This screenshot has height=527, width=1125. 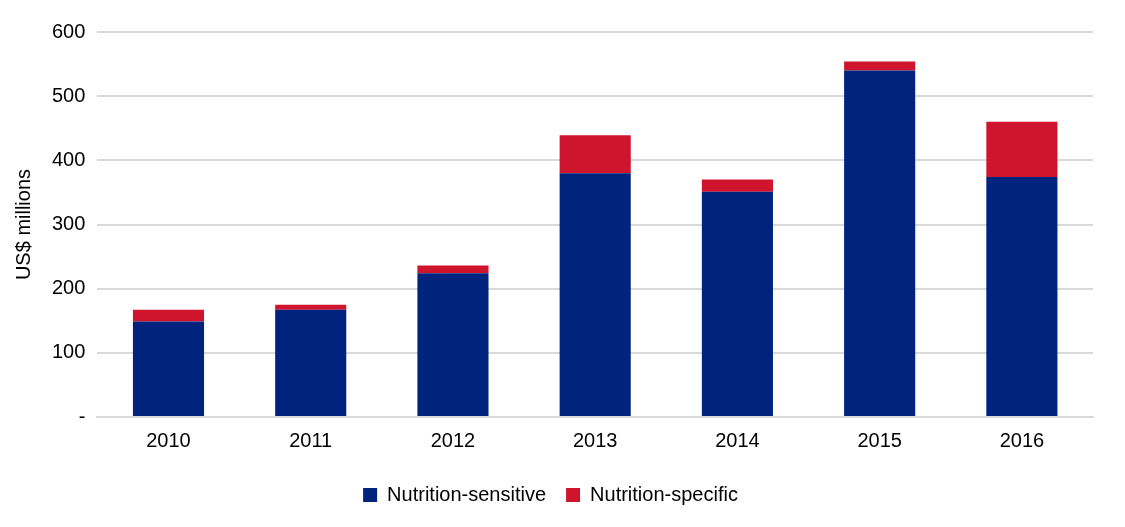 I want to click on y-tick-label: 400, so click(x=68, y=158).